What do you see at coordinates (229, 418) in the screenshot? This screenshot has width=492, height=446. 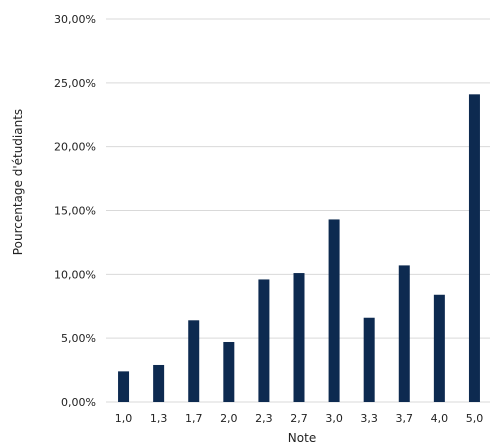 I see `x-tick-label: 2,0` at bounding box center [229, 418].